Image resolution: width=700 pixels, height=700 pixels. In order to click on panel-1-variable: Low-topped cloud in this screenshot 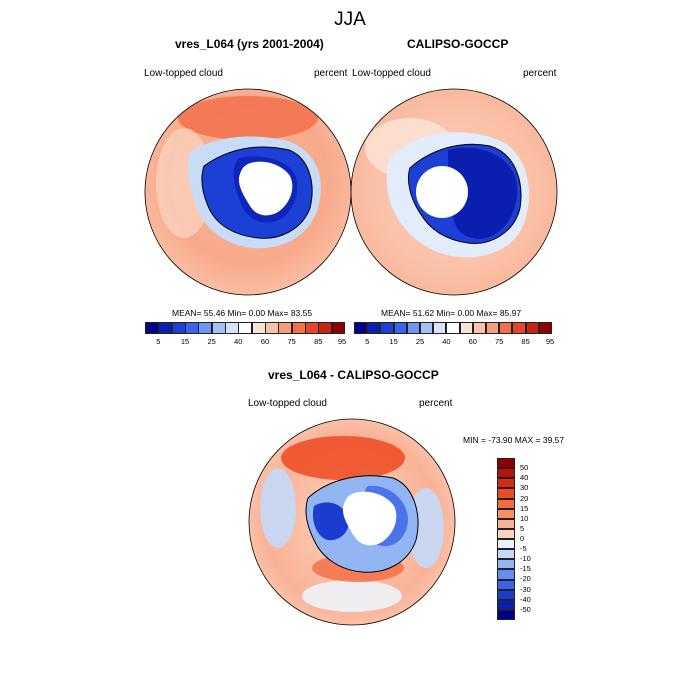, I will do `click(183, 73)`.